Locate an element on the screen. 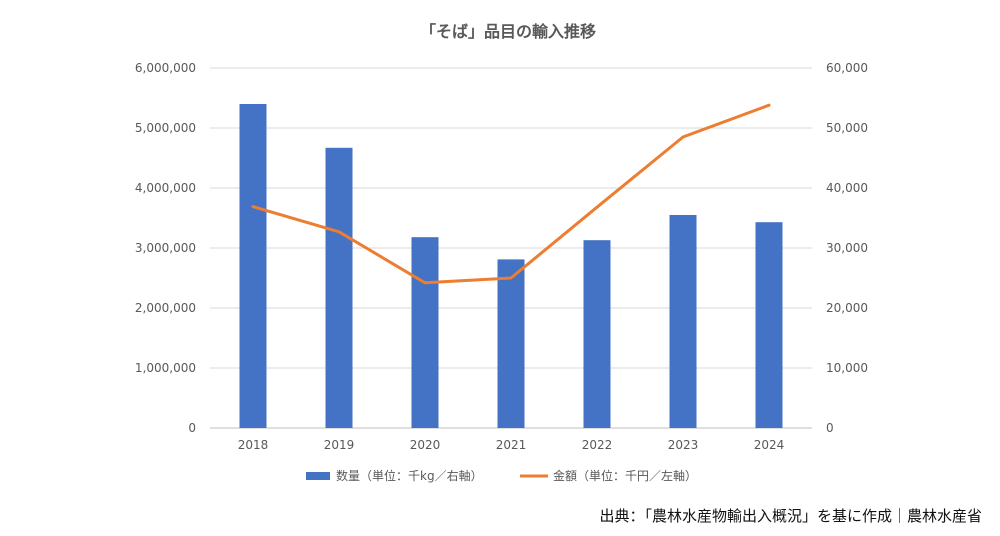 Image resolution: width=1000 pixels, height=536 pixels. x-axis-ticks: 2018 2019 2020 2021 2022 2023 2024 is located at coordinates (511, 445).